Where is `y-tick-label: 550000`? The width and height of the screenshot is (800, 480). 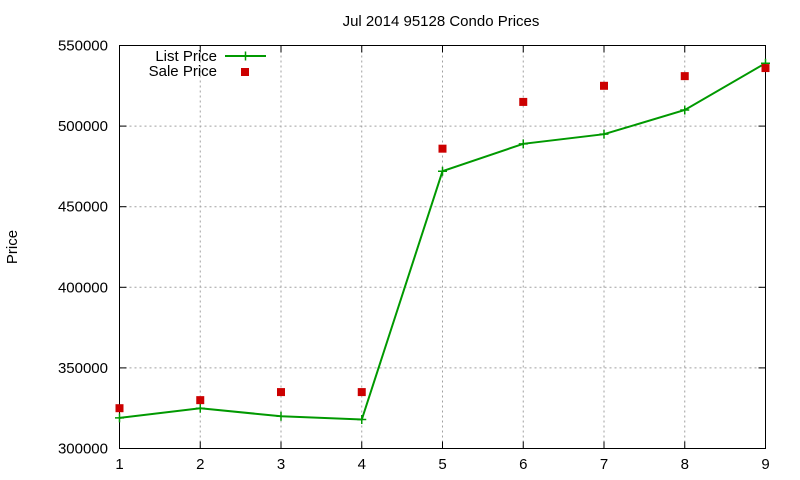 y-tick-label: 550000 is located at coordinates (83, 46).